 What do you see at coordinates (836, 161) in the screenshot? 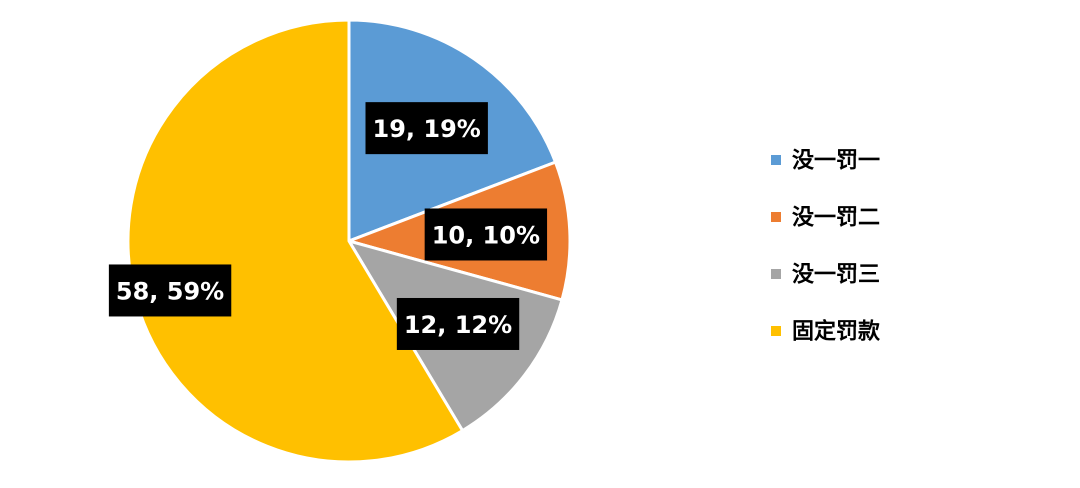
I see `legend-label: 没一罚一` at bounding box center [836, 161].